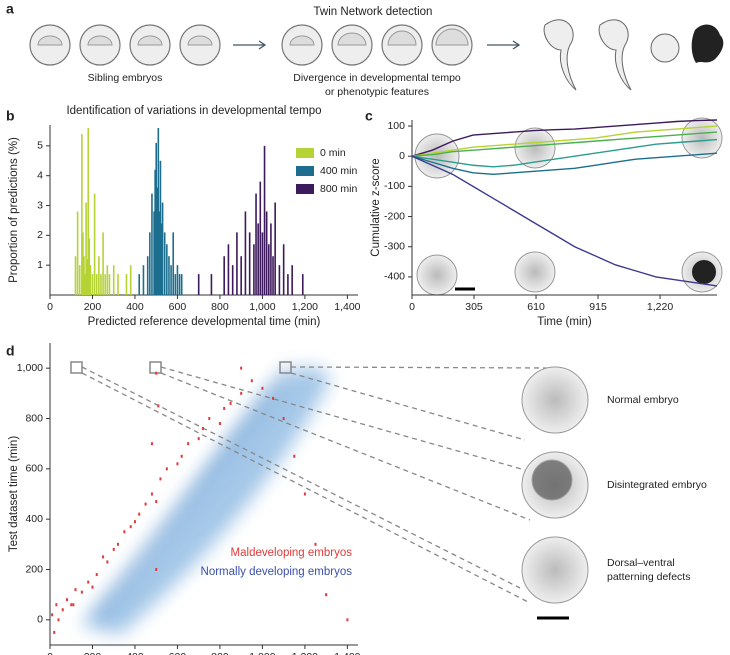 Image resolution: width=730 pixels, height=655 pixels. What do you see at coordinates (305, 189) in the screenshot?
I see `legend-swatch` at bounding box center [305, 189].